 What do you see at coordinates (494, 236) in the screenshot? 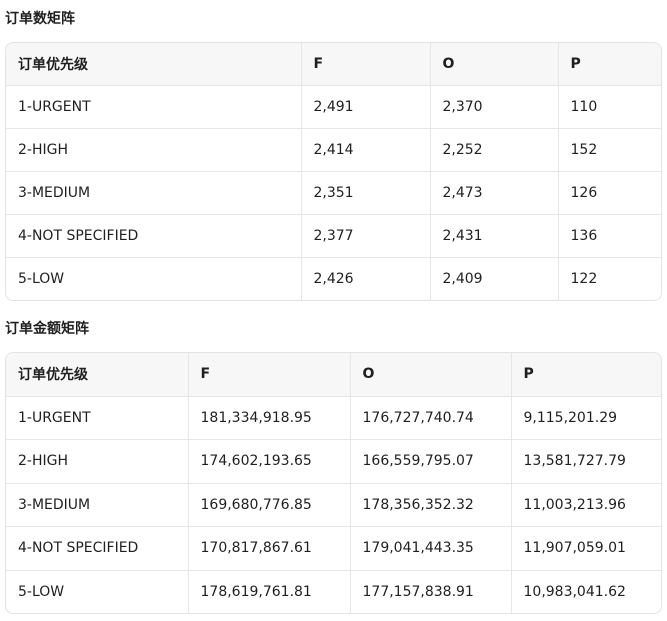
I see `table-cell: 2,431` at bounding box center [494, 236].